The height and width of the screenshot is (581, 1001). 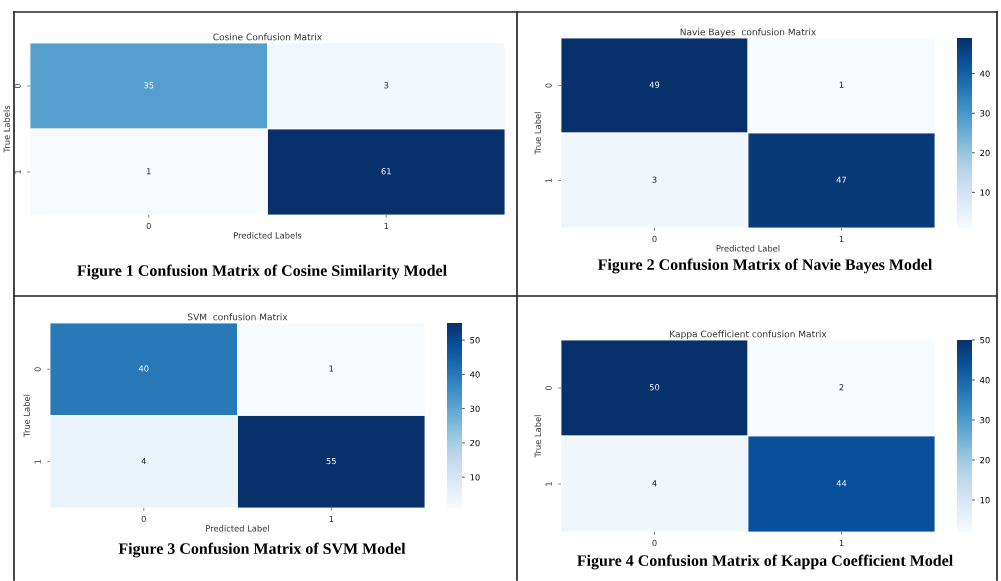 What do you see at coordinates (841, 483) in the screenshot?
I see `data-label: 44` at bounding box center [841, 483].